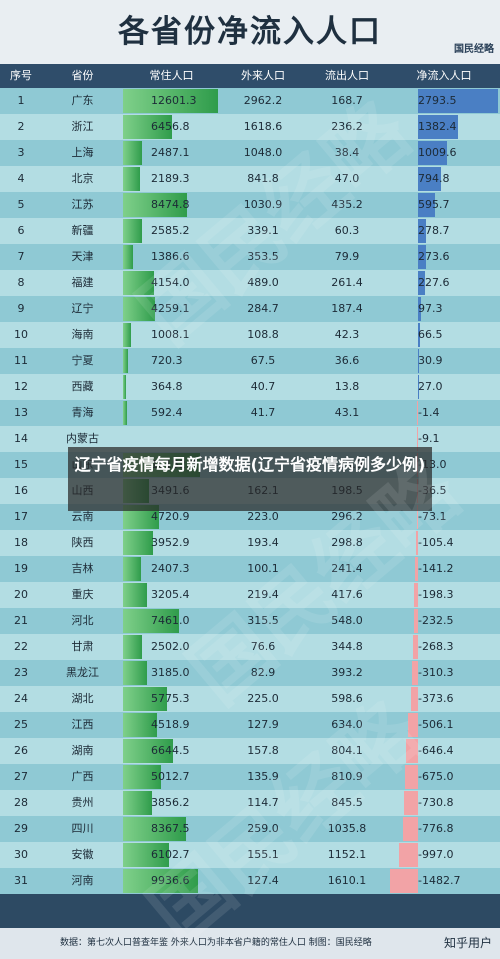 The width and height of the screenshot is (500, 959). Describe the element at coordinates (444, 439) in the screenshot. I see `net-inflow-cell: -9.1` at that location.